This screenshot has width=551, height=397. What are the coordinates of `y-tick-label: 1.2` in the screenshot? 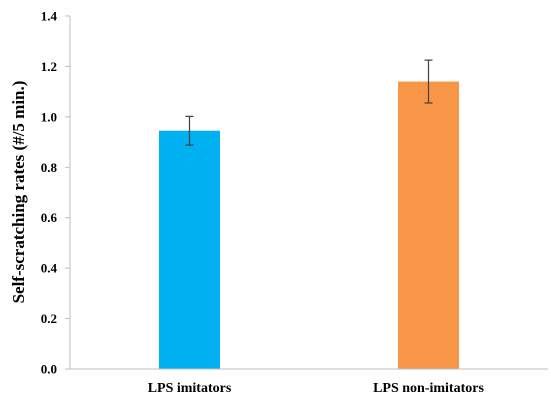 It's located at (49, 66).